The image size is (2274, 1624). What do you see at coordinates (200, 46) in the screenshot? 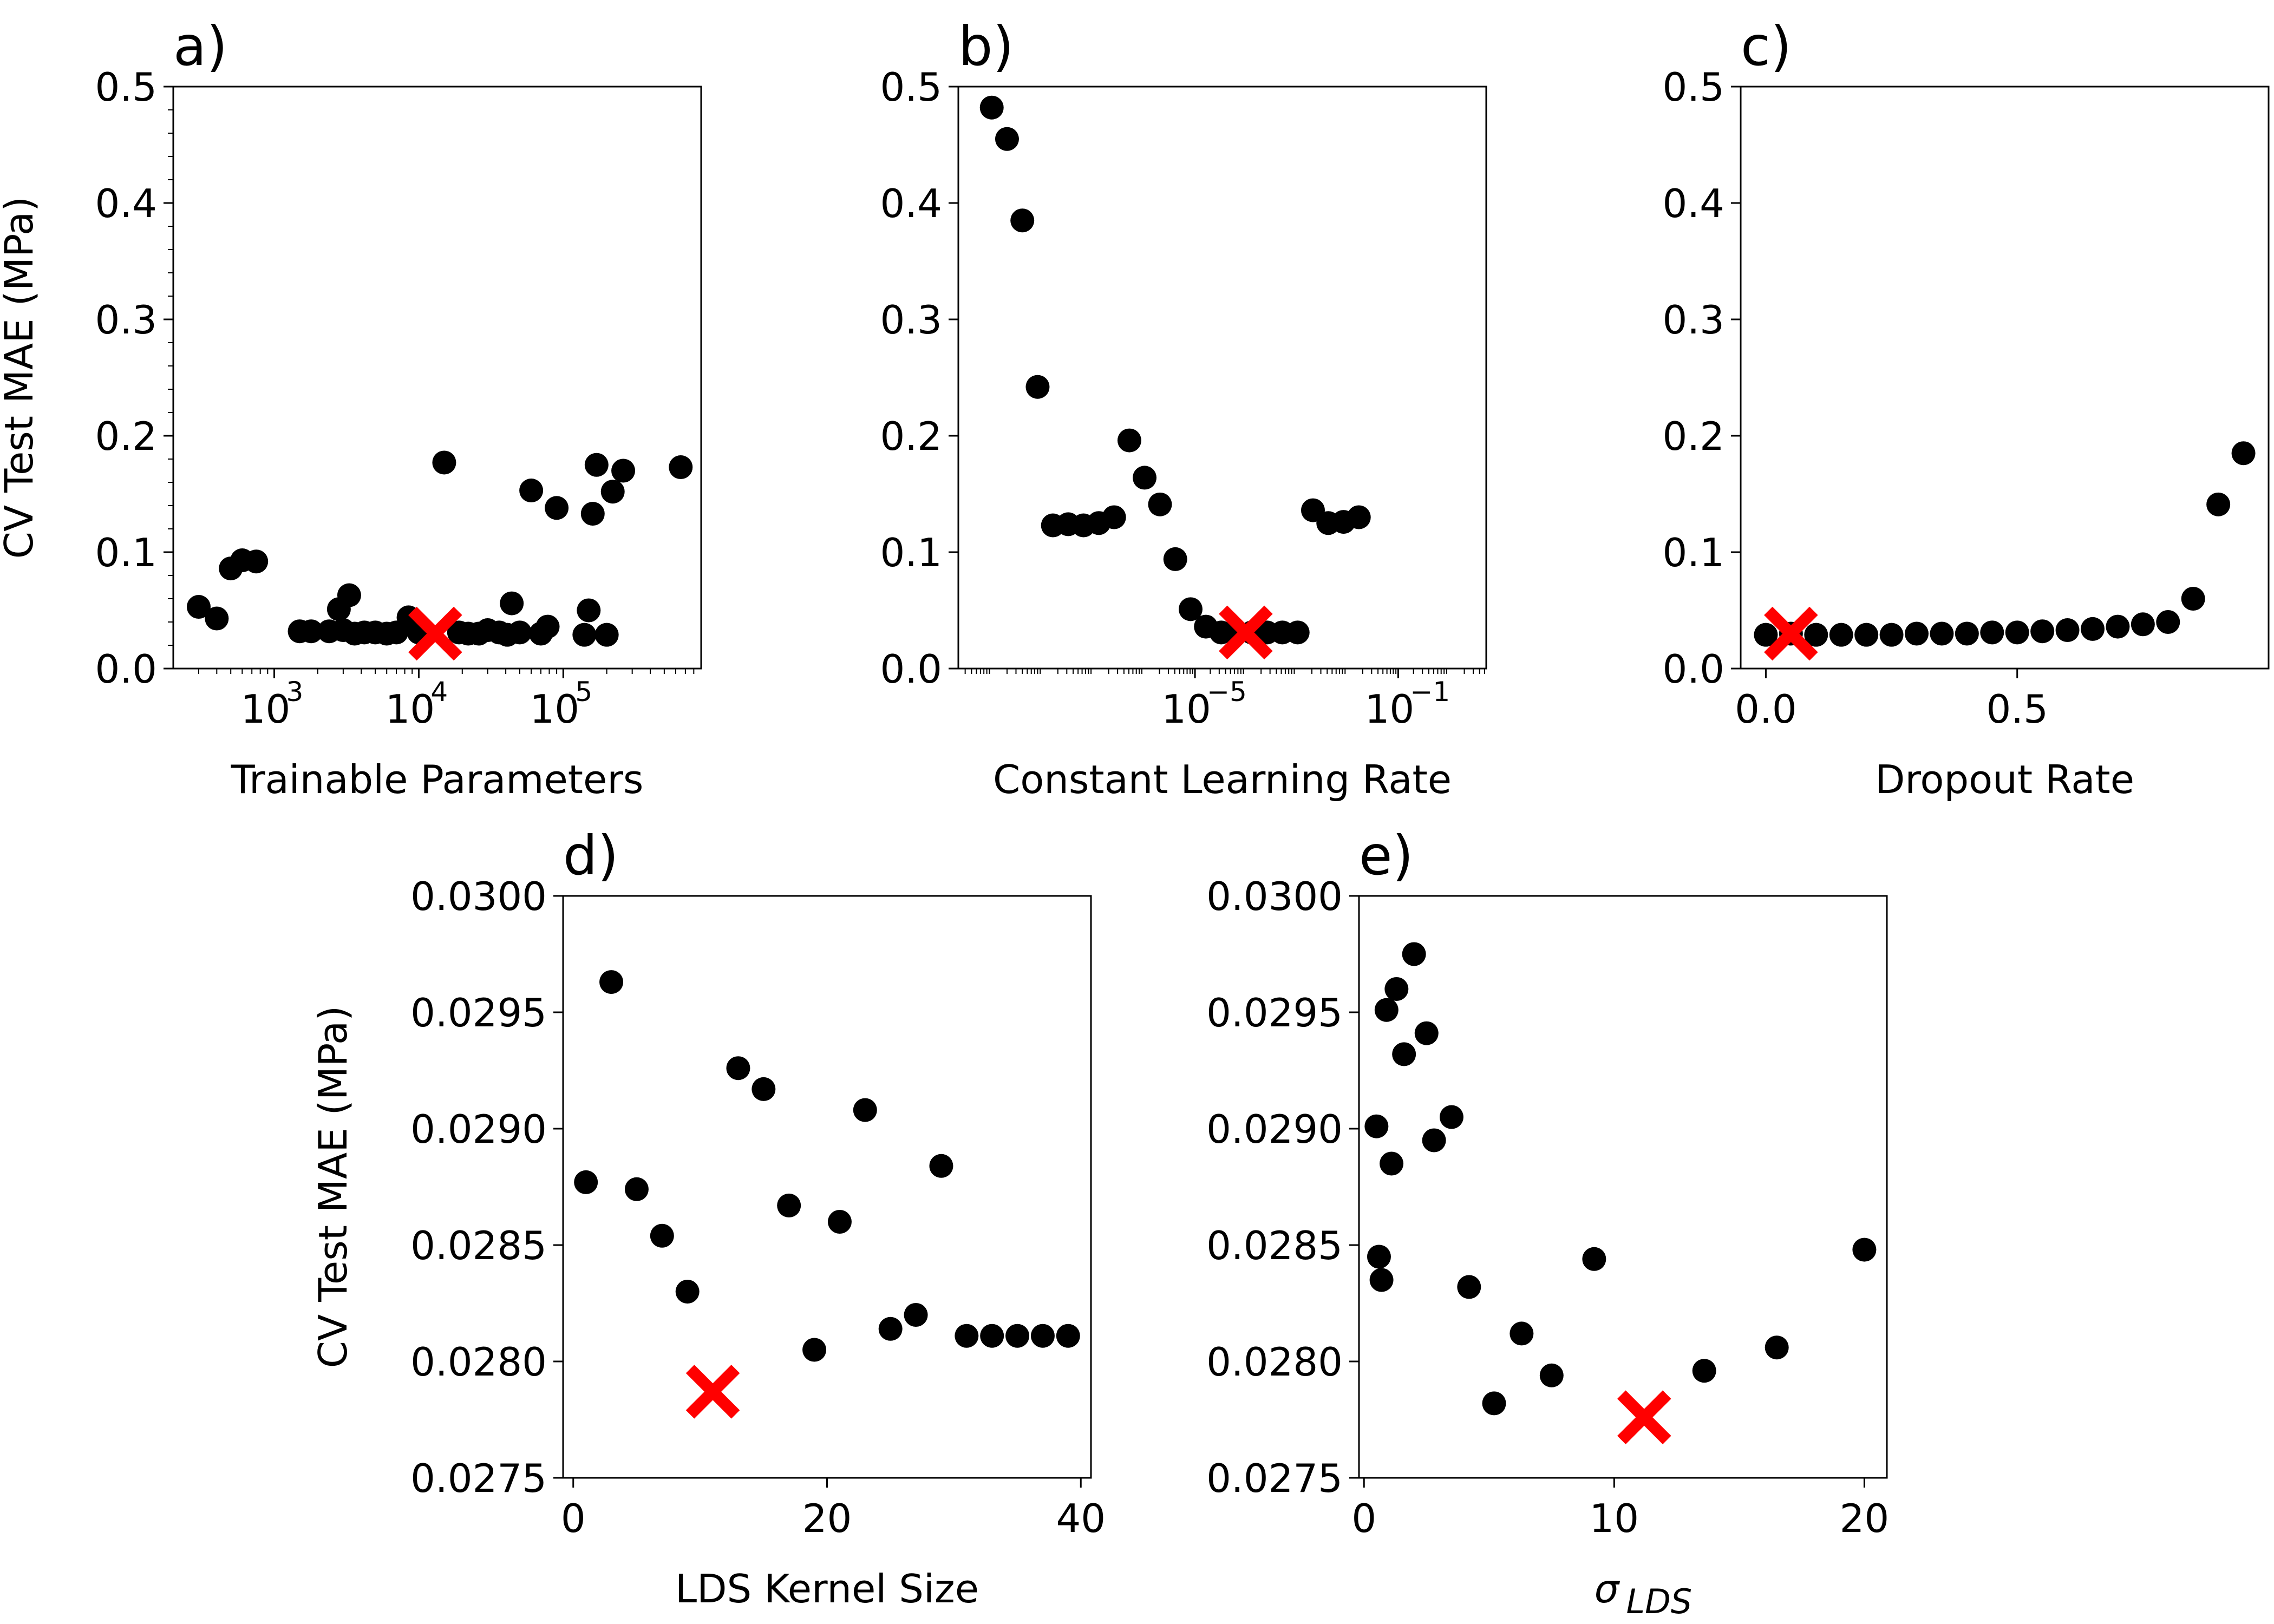
I see `panel-label-a: a)` at bounding box center [200, 46].